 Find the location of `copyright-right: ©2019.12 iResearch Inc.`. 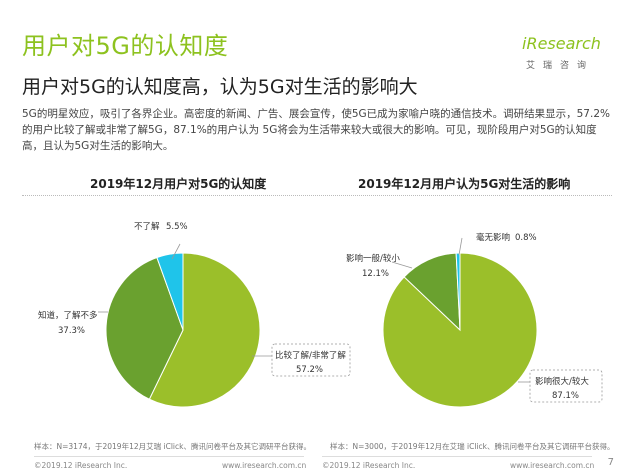

copyright-right: ©2019.12 iResearch Inc. is located at coordinates (369, 465).